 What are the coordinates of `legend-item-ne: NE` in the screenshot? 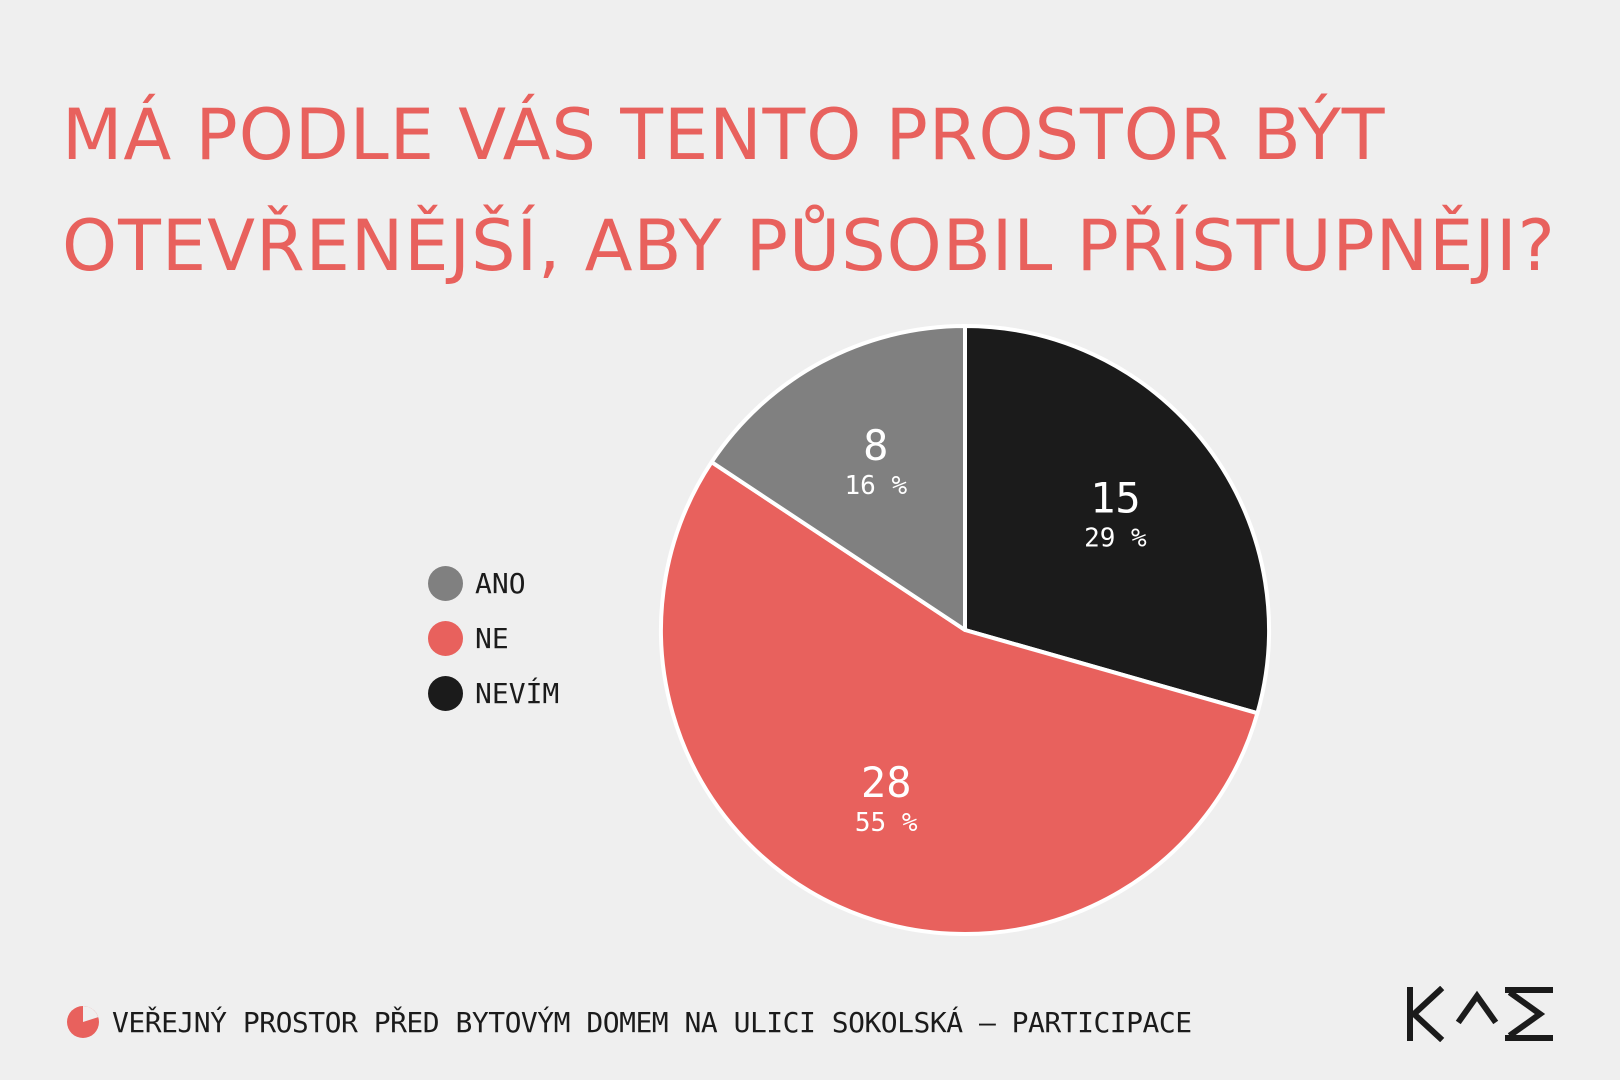 It's located at (493, 638).